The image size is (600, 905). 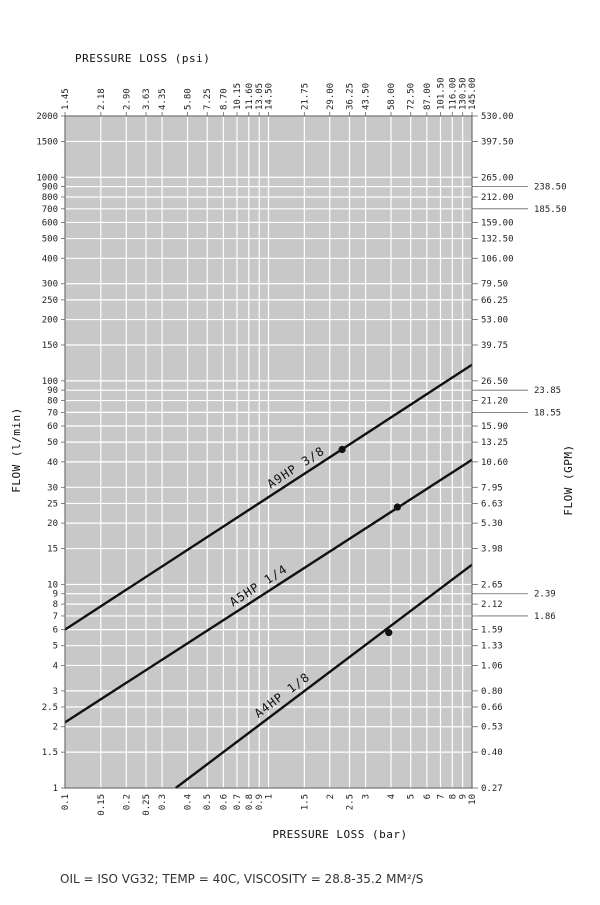 What do you see at coordinates (47, 117) in the screenshot?
I see `y-tick-label: 2000` at bounding box center [47, 117].